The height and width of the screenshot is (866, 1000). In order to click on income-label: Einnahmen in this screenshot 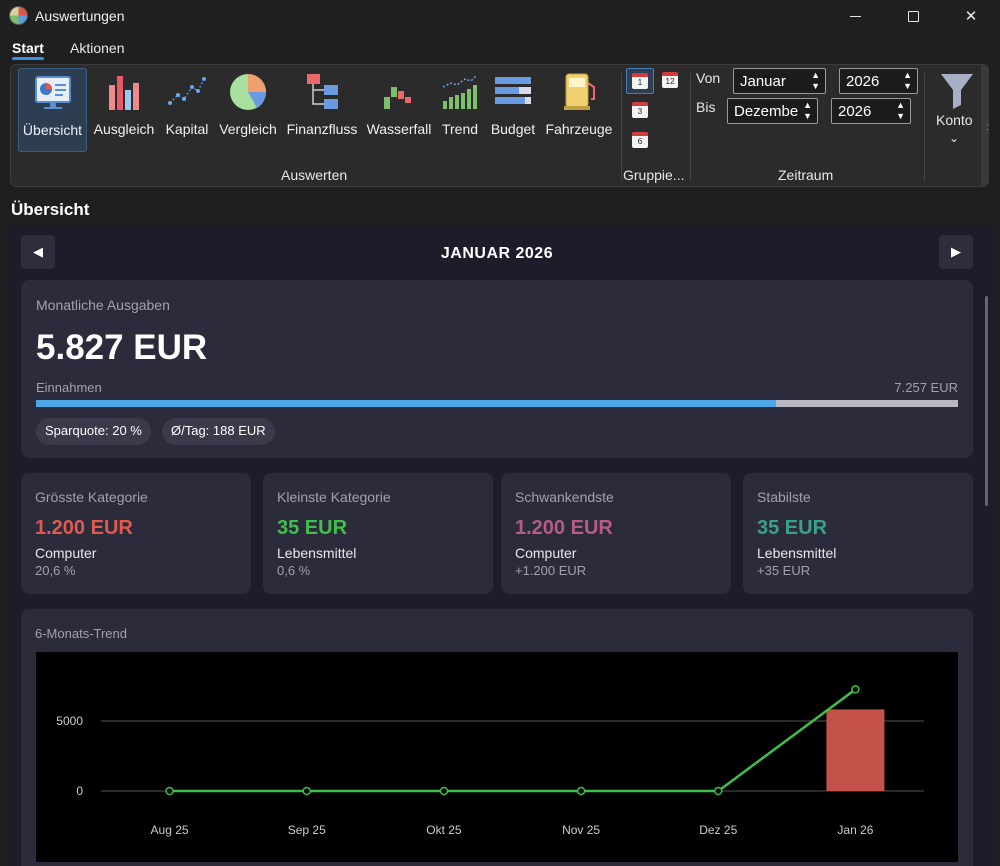, I will do `click(69, 387)`.